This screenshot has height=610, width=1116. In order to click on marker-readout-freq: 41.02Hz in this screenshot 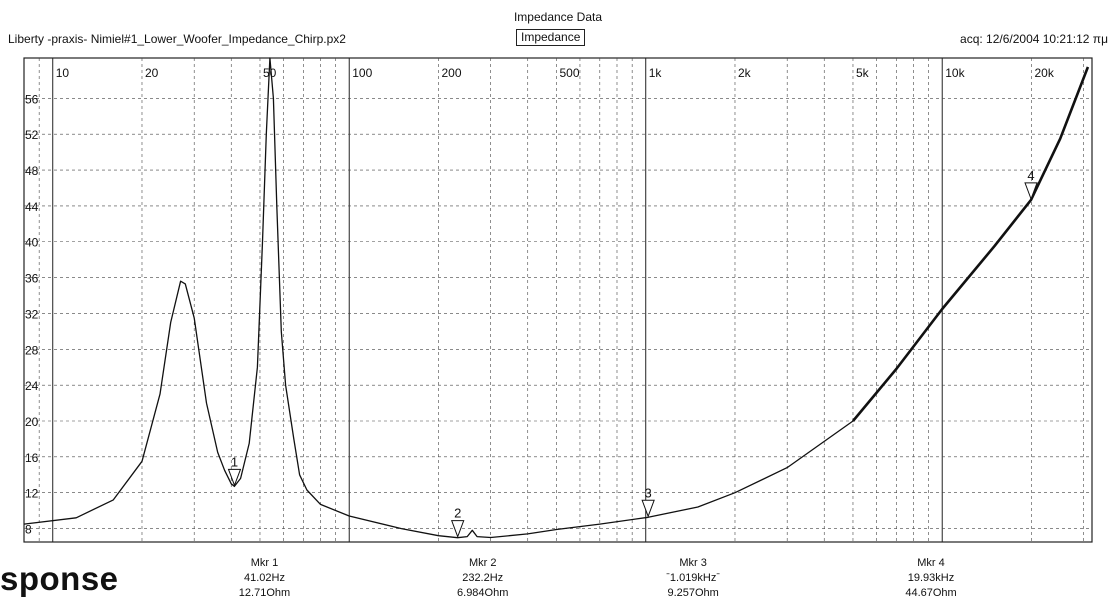, I will do `click(264, 578)`.